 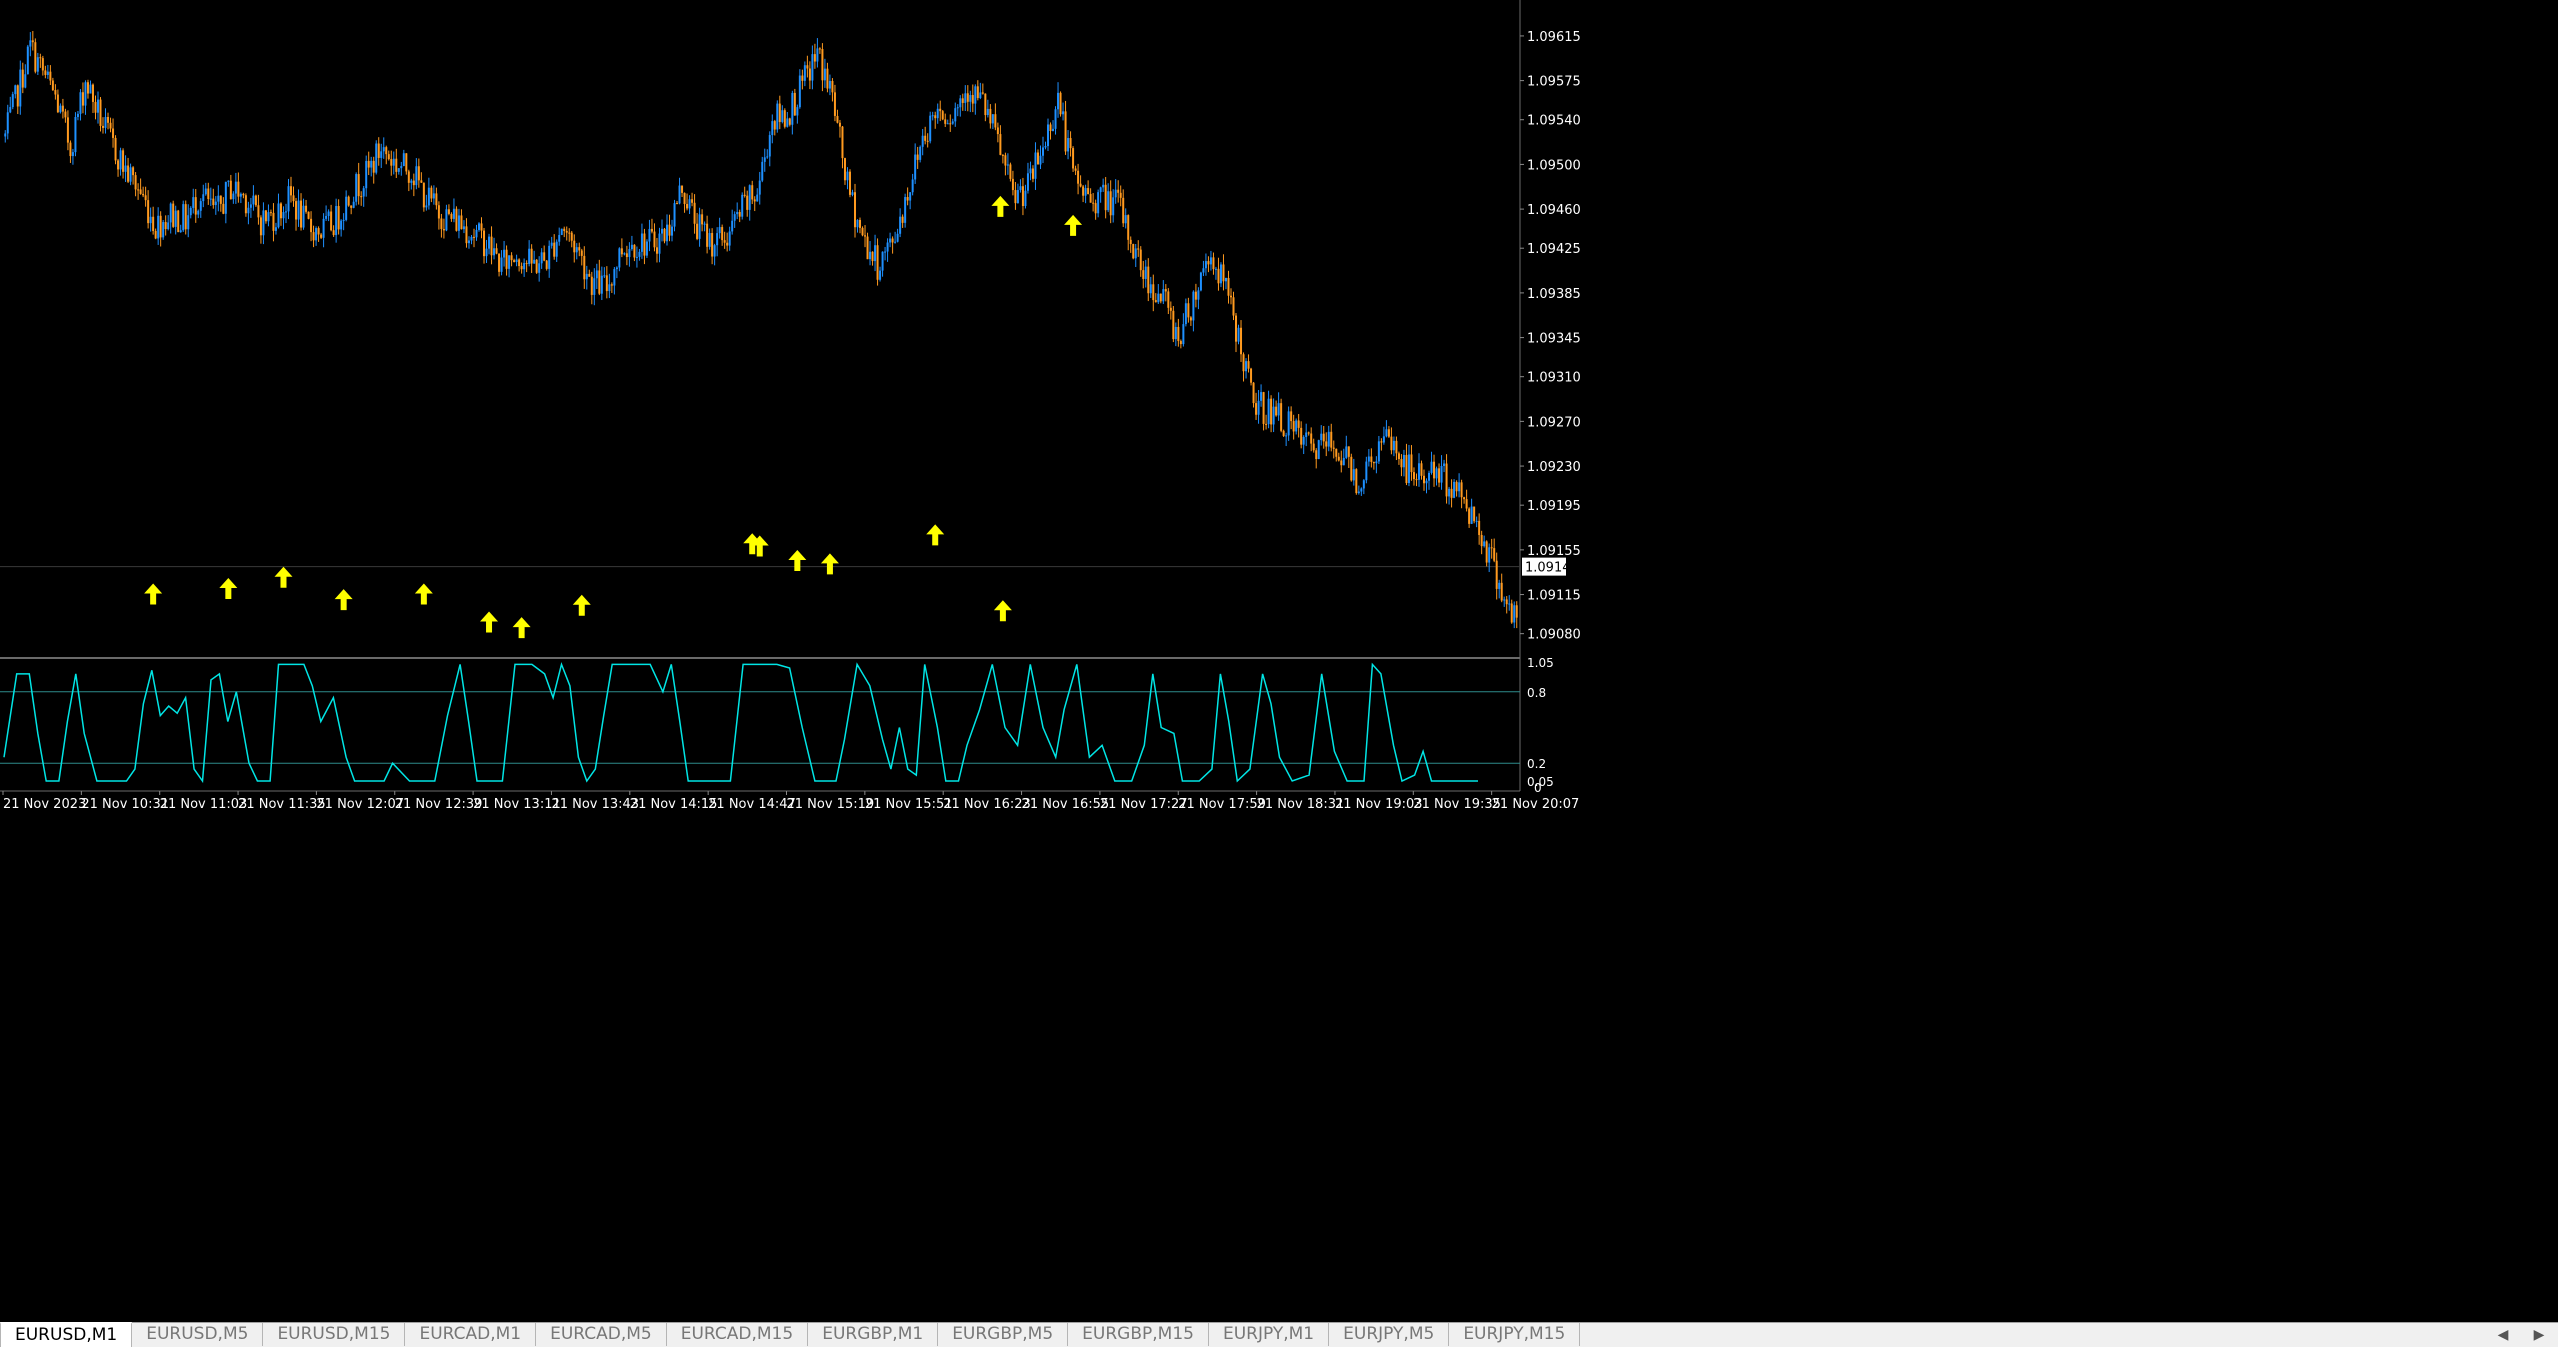 I want to click on tab-eurgbp-m15: EURGBP,M15, so click(x=1138, y=1334).